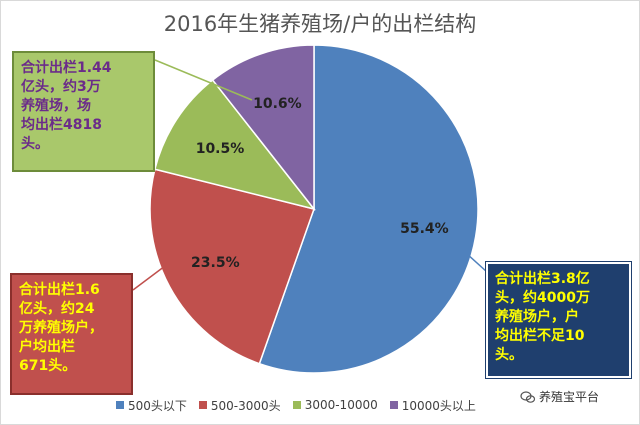  I want to click on legend-item-3: 10000头以上, so click(432, 405).